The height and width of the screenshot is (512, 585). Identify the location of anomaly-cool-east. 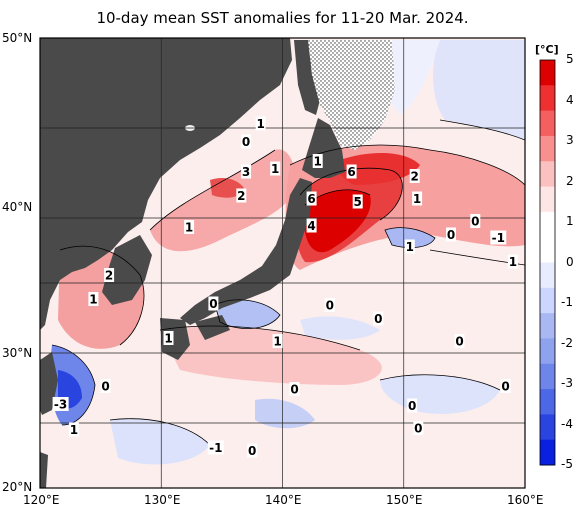
(479, 90).